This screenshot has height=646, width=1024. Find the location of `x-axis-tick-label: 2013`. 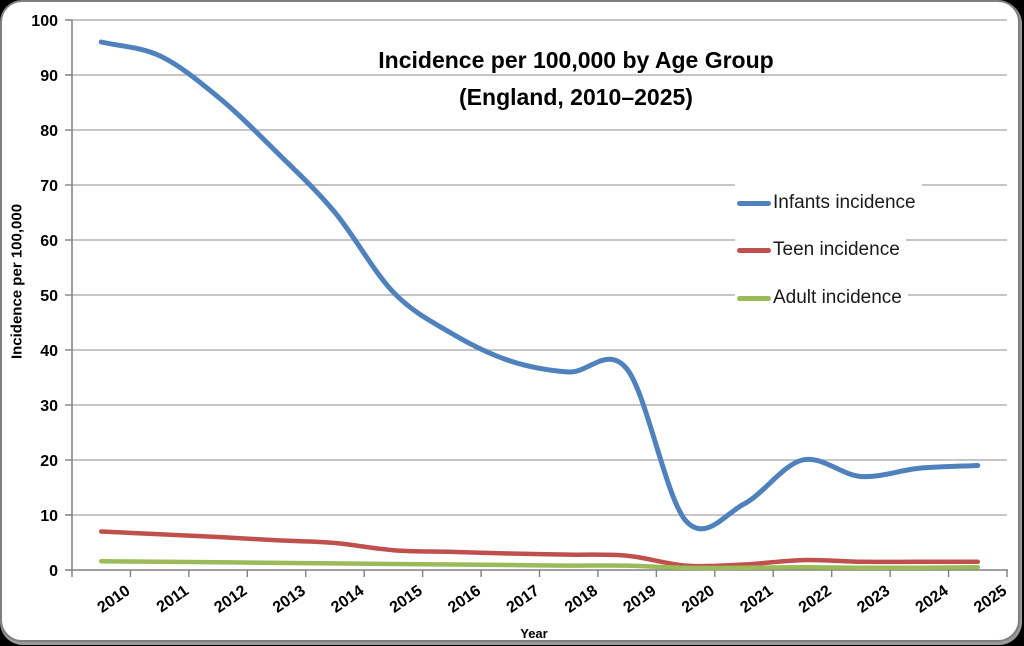

x-axis-tick-label: 2013 is located at coordinates (289, 599).